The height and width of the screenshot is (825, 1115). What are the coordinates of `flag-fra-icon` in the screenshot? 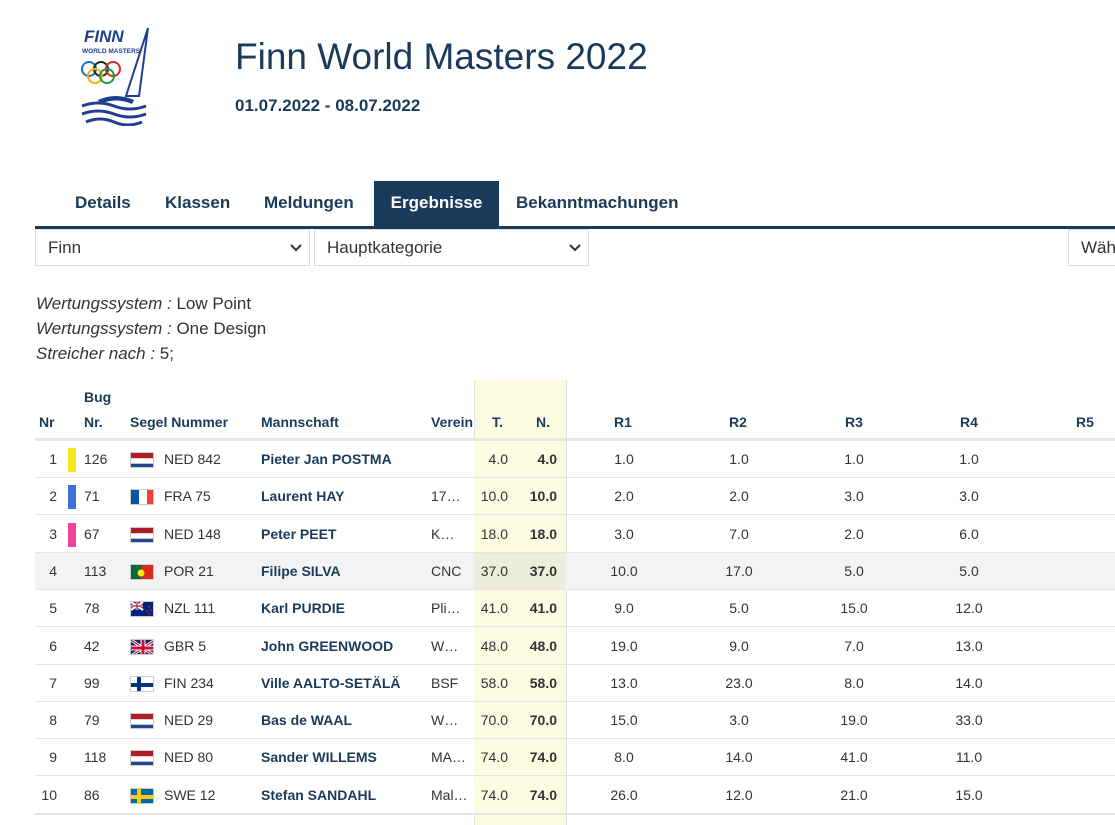 It's located at (142, 497).